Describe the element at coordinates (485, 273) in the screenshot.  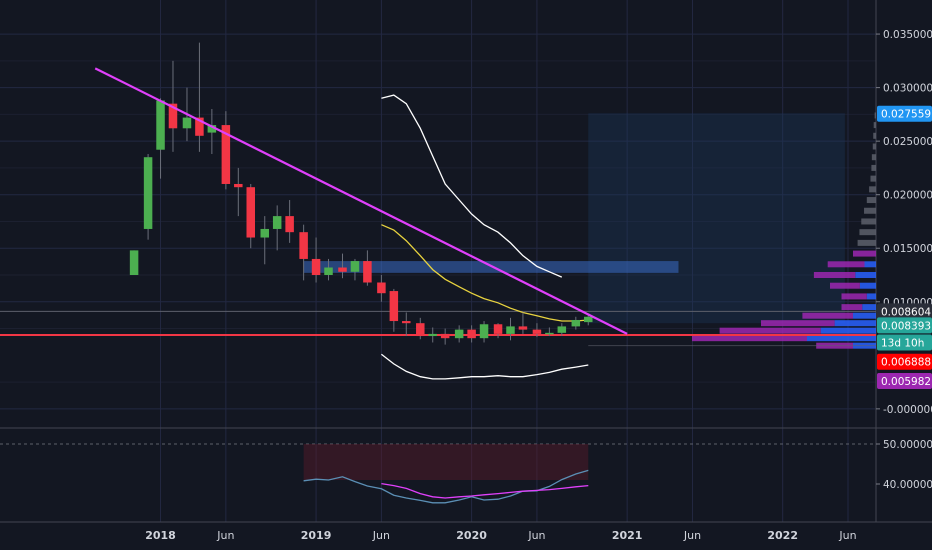
I see `moving-average-line` at that location.